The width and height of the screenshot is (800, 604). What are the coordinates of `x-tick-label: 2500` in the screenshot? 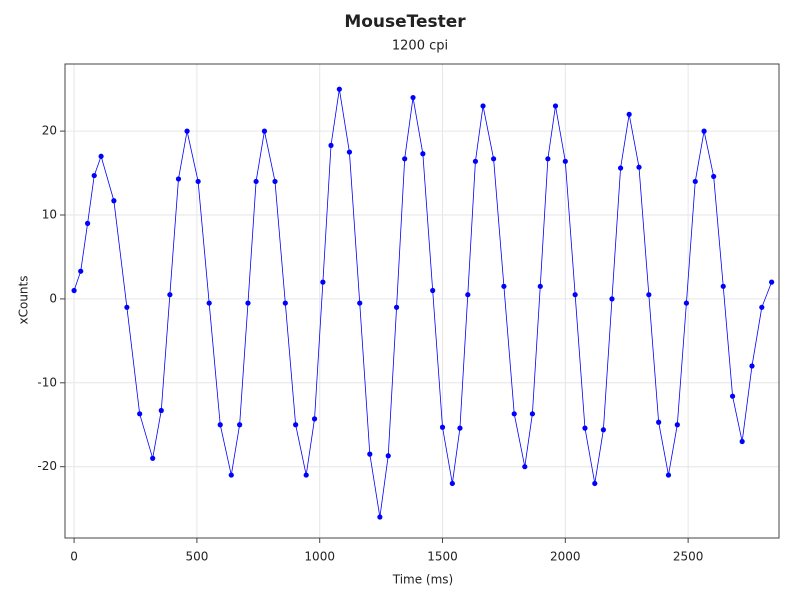 It's located at (688, 557).